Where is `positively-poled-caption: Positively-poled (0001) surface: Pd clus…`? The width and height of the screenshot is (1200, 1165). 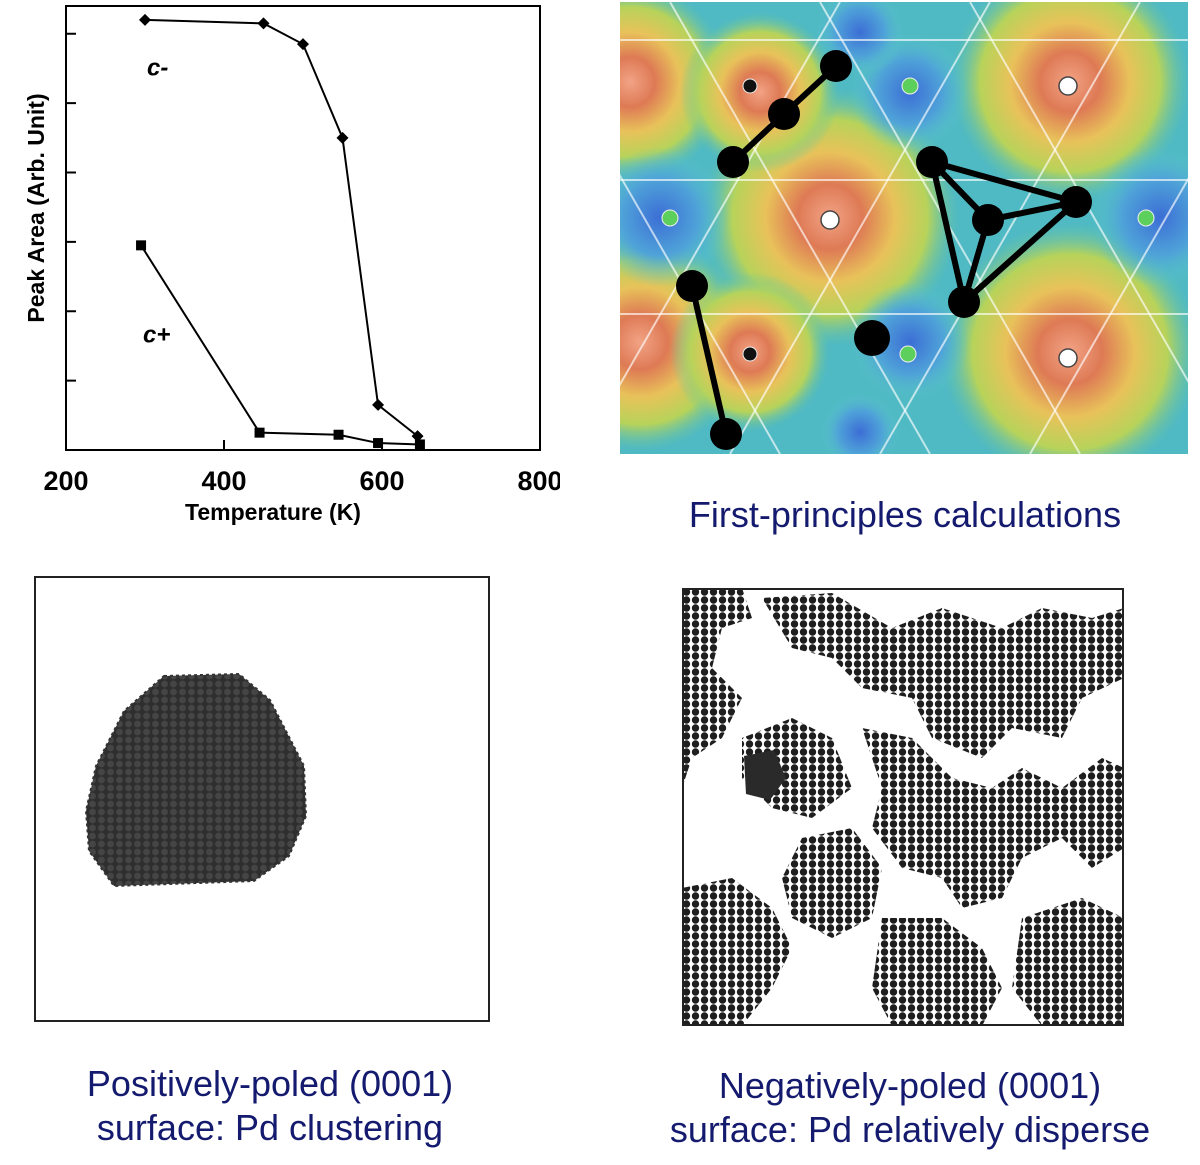 positively-poled-caption: Positively-poled (0001) surface: Pd clus… is located at coordinates (270, 1106).